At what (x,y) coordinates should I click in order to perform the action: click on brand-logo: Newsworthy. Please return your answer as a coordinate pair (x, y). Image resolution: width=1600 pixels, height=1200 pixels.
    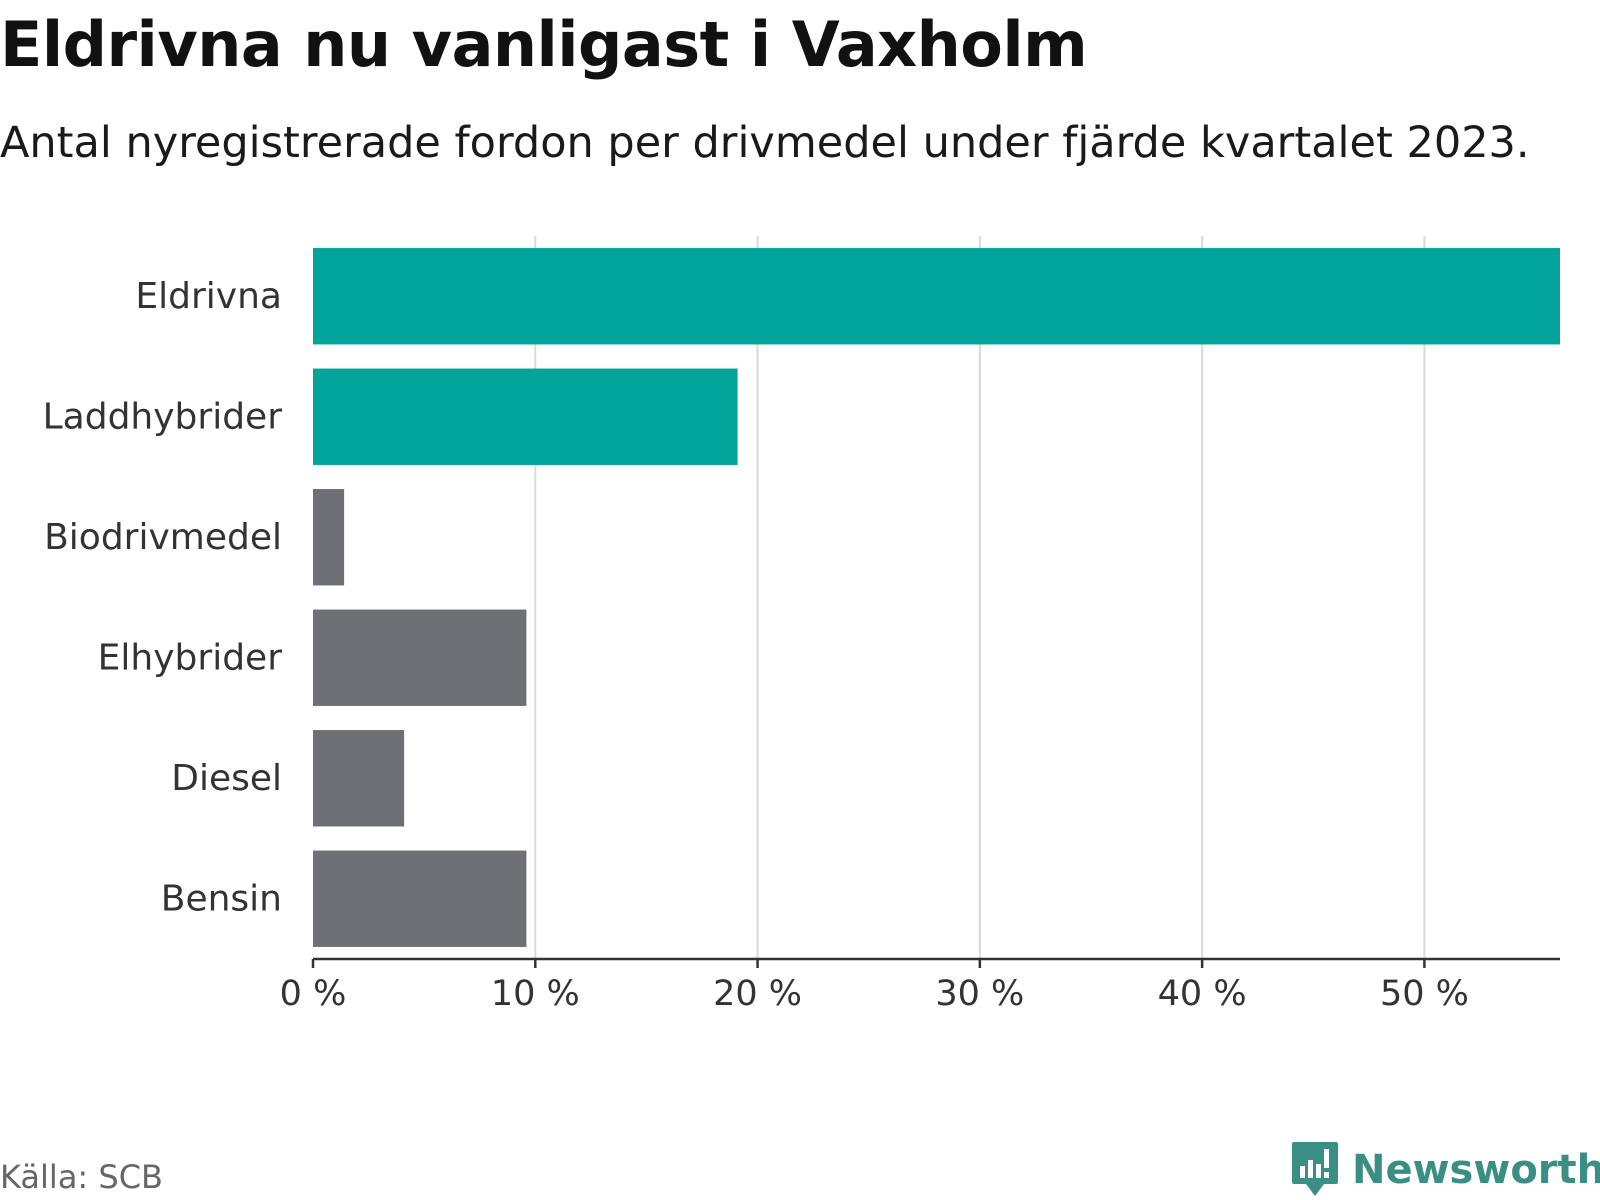
    Looking at the image, I should click on (1445, 1170).